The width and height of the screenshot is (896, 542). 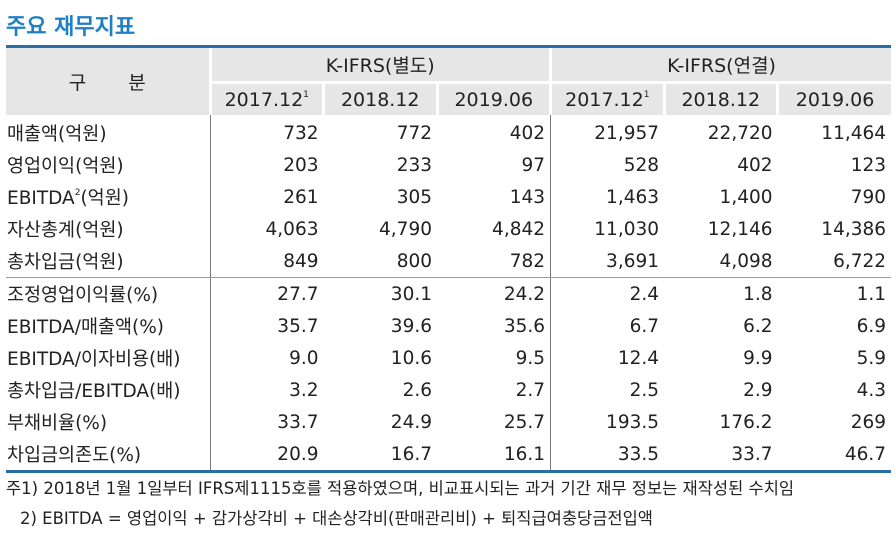 I want to click on cell-value: 1.8, so click(x=758, y=294).